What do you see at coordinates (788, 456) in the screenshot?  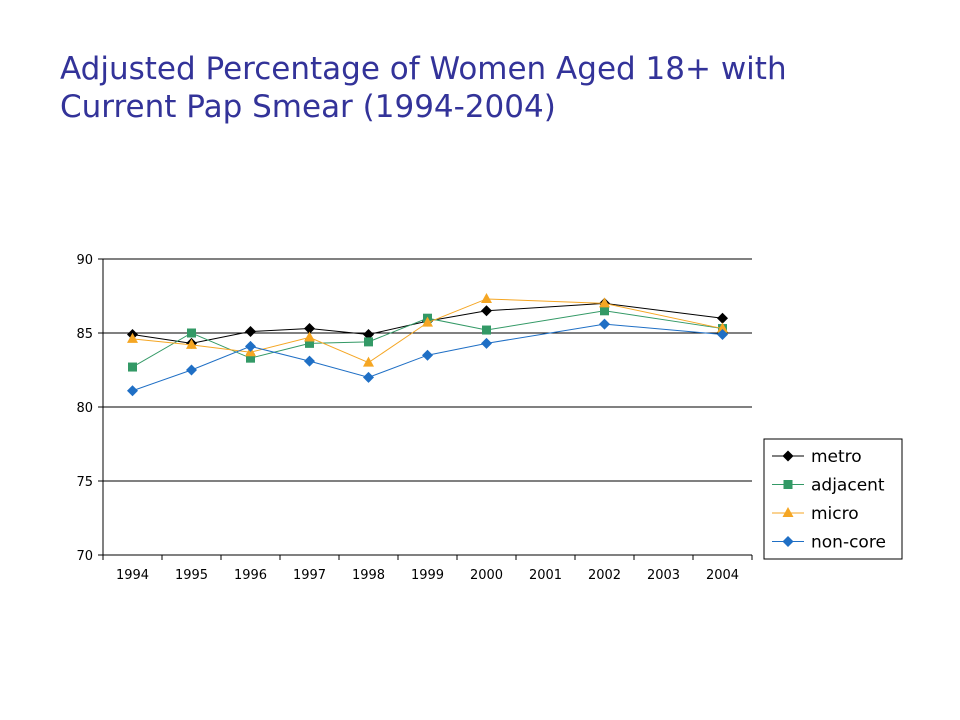 I see `legend-marker-metro` at bounding box center [788, 456].